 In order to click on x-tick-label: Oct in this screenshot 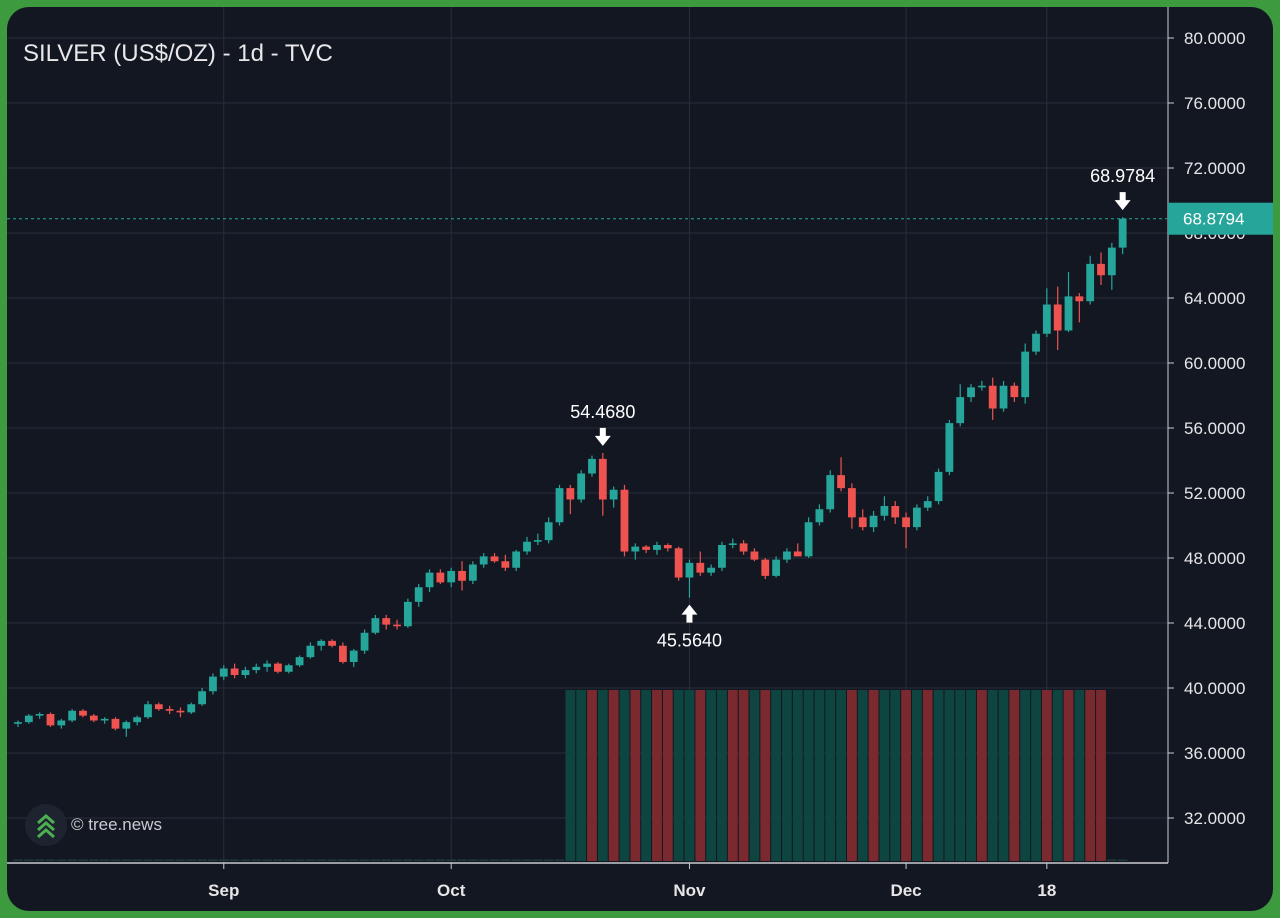, I will do `click(451, 890)`.